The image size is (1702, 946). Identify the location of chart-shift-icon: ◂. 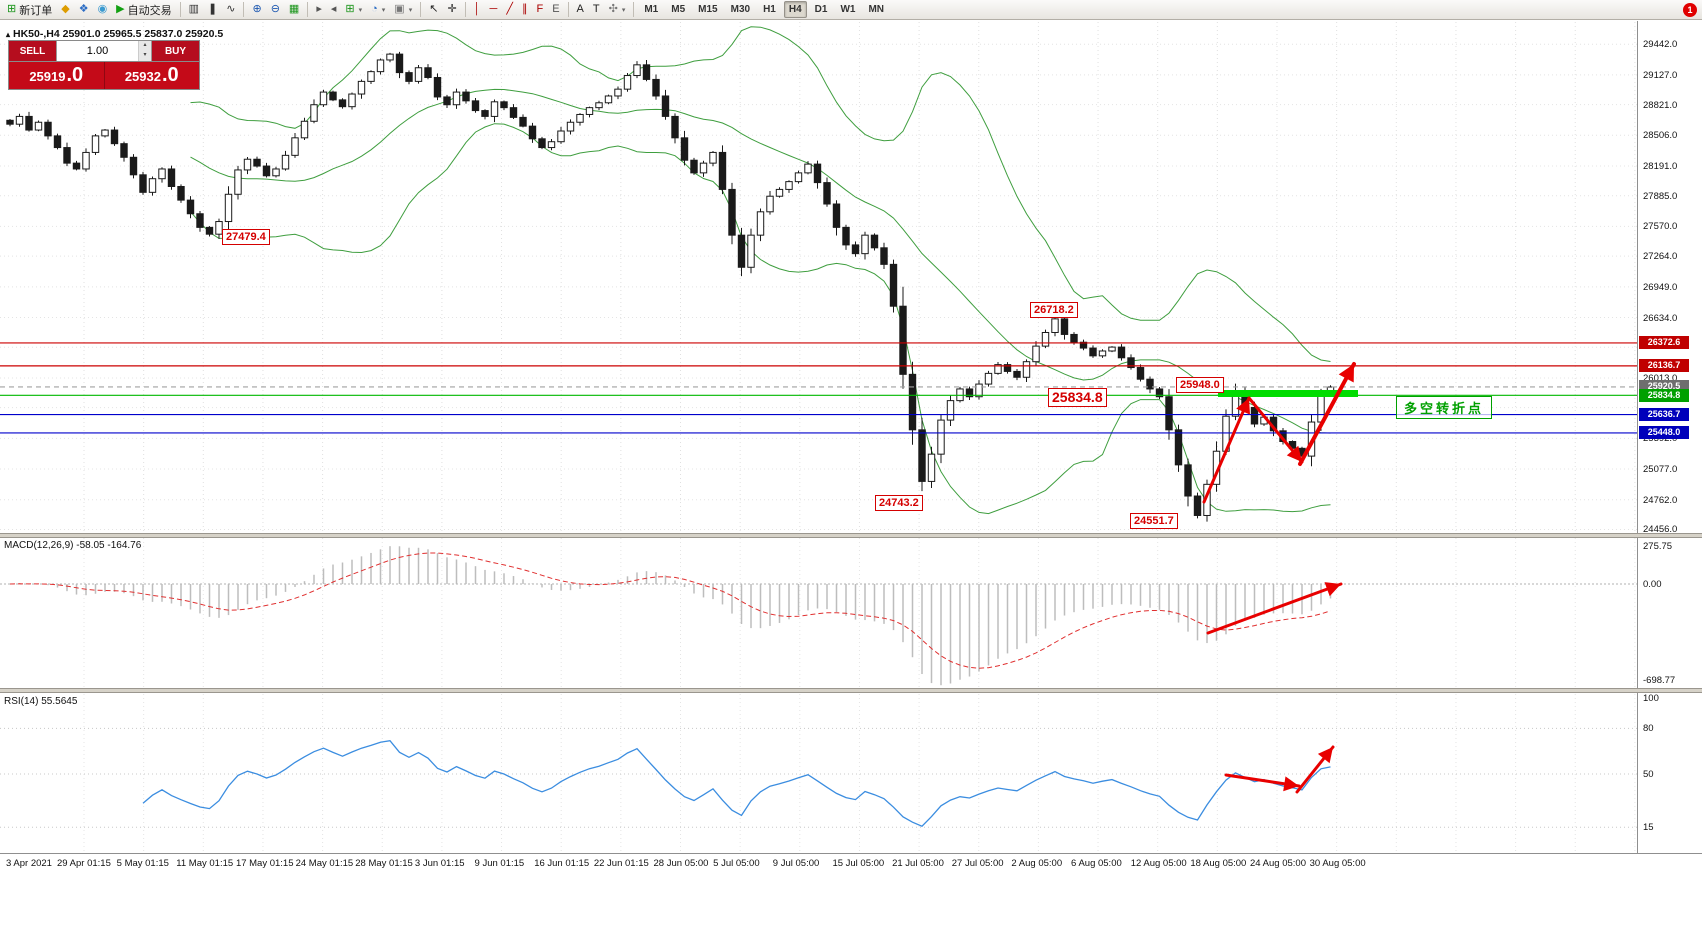
(334, 9).